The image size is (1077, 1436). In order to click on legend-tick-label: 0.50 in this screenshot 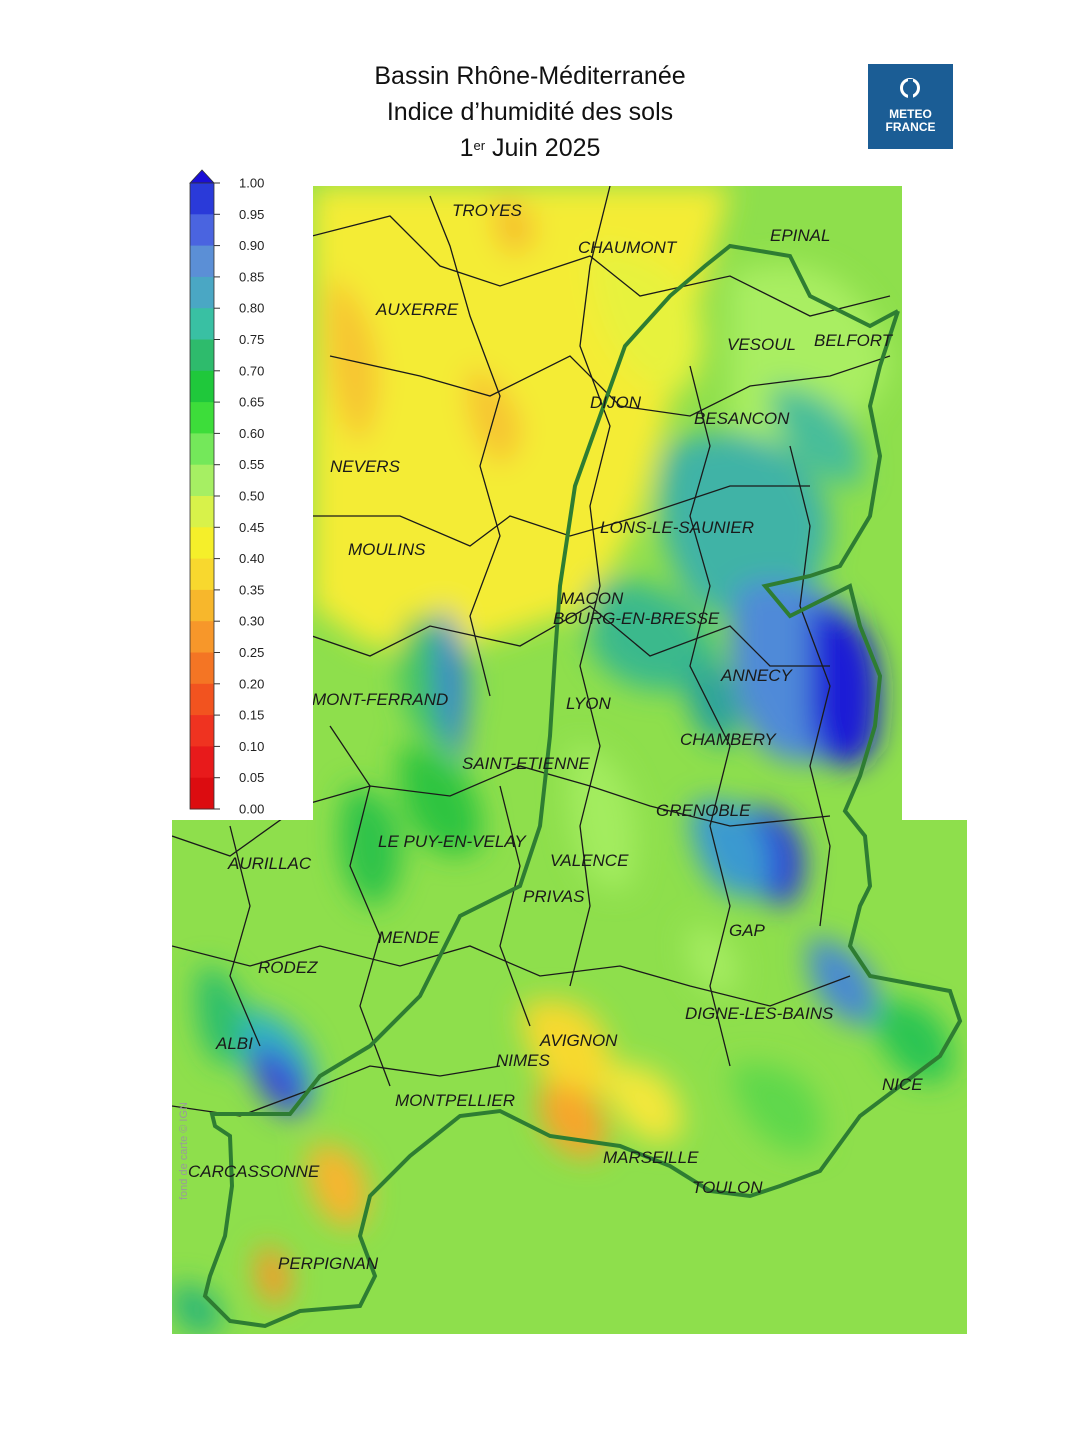, I will do `click(251, 496)`.